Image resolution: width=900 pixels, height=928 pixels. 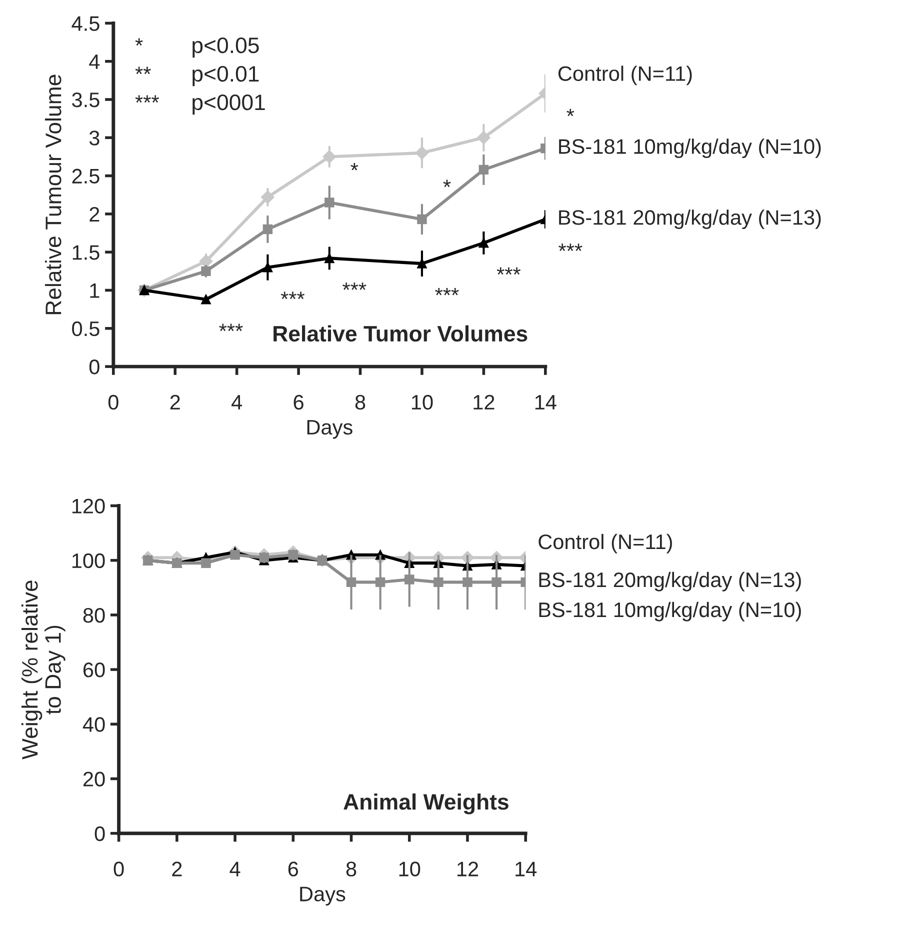 I want to click on annotation: **, so click(x=143, y=70).